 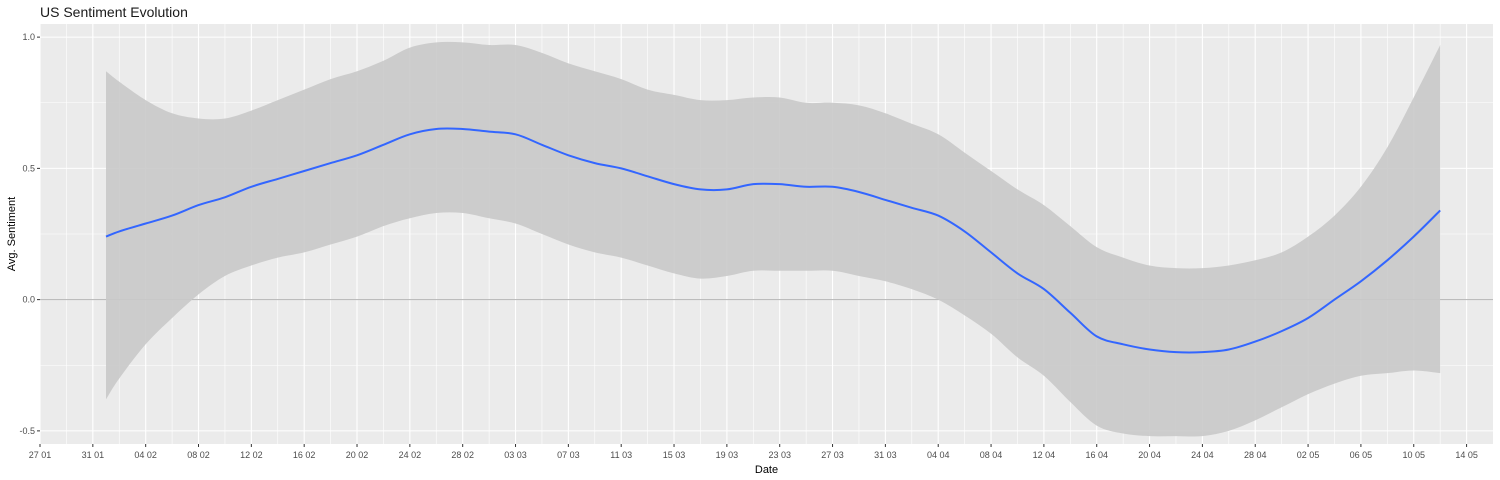 I want to click on x-tick-label: 12 04, so click(x=1044, y=455).